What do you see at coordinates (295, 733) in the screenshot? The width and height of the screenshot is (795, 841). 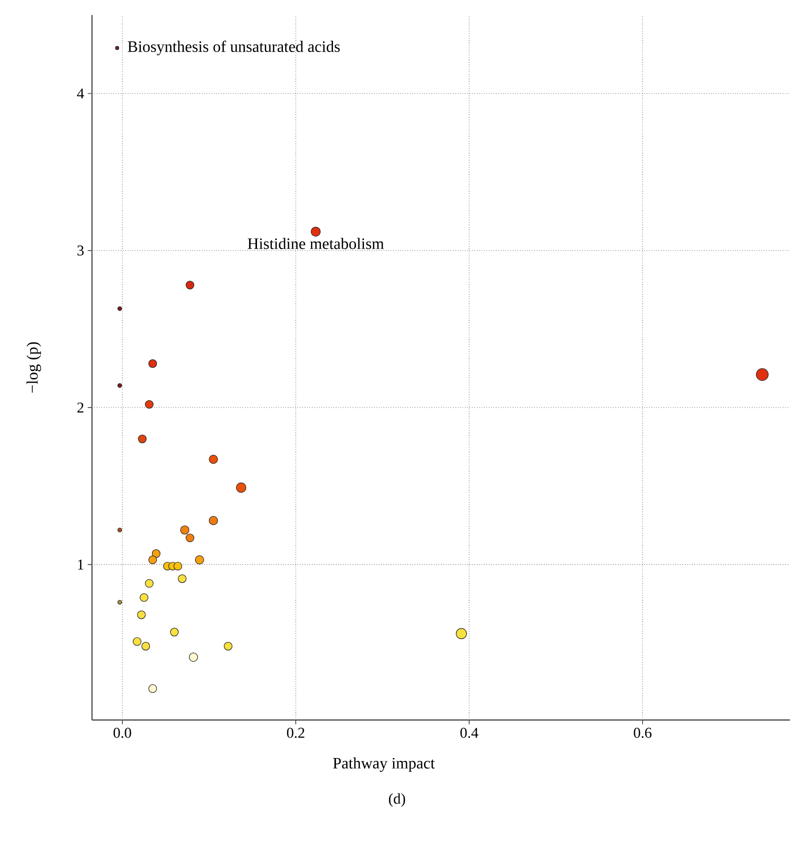 I see `x-tick-label: 0.2` at bounding box center [295, 733].